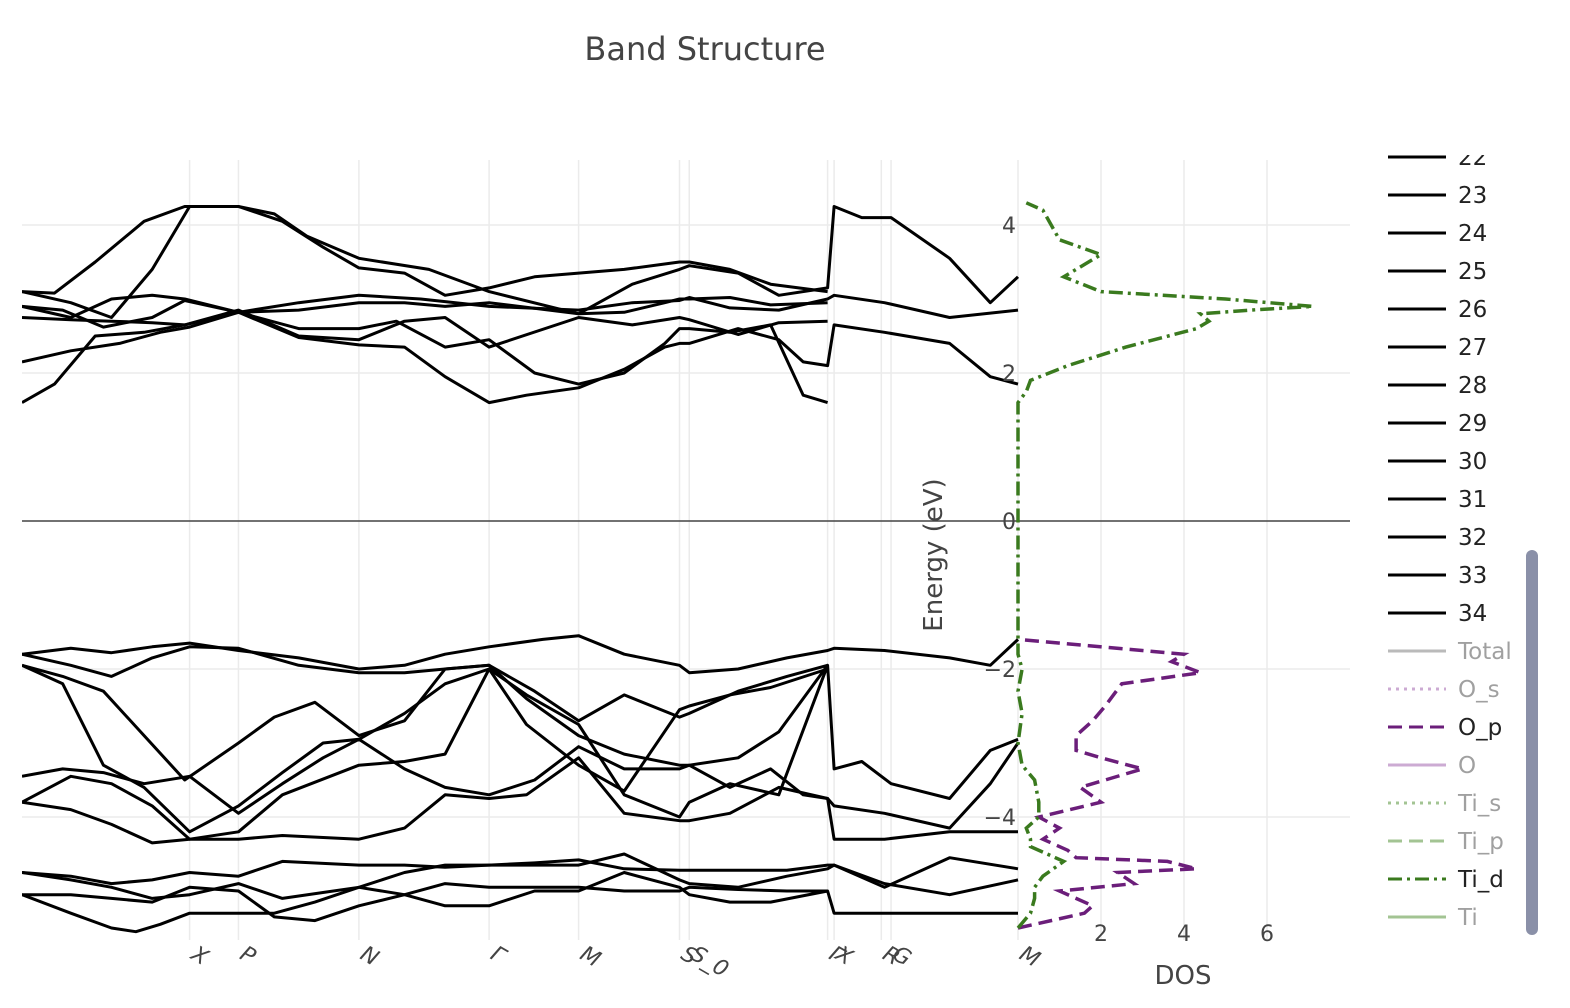  Describe the element at coordinates (1267, 934) in the screenshot. I see `dos-x-tick-label: 6` at that location.